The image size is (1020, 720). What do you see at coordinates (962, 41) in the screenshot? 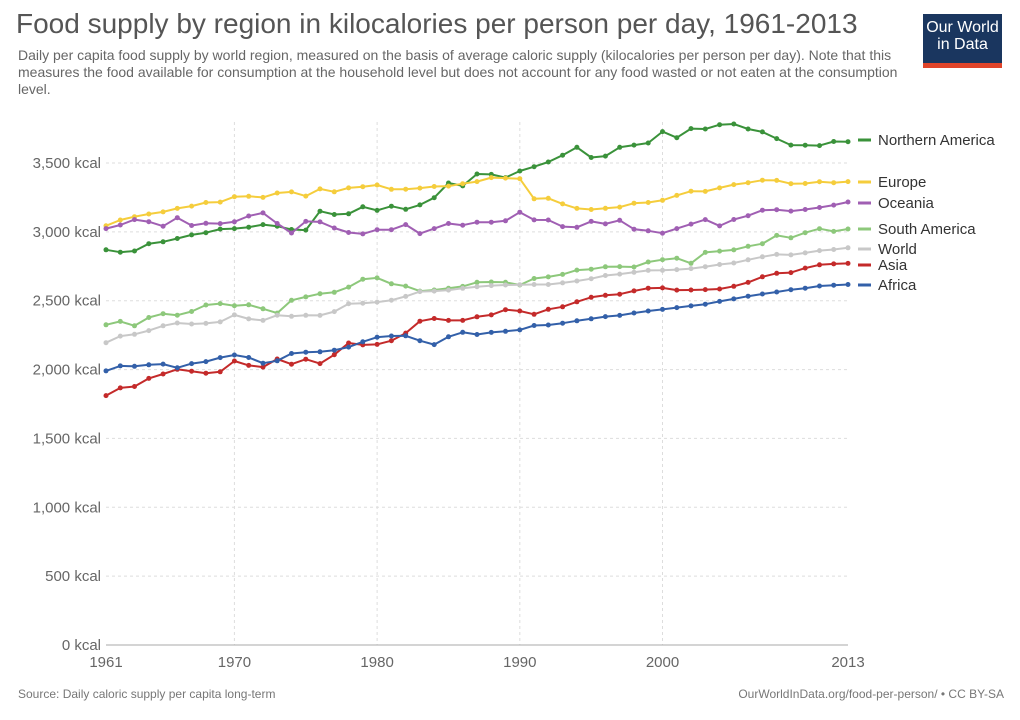
I see `owid-logo: Our World in Data` at bounding box center [962, 41].